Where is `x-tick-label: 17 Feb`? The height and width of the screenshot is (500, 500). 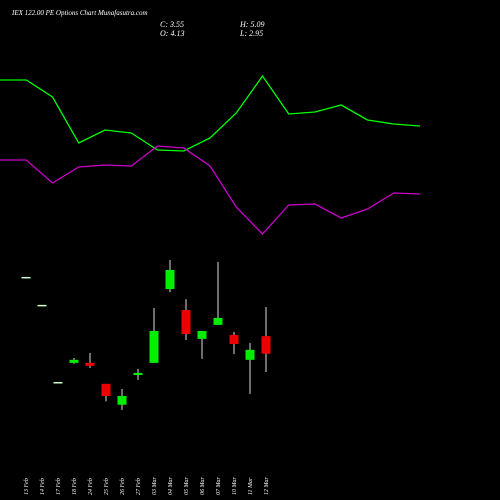 x-tick-label: 17 Feb is located at coordinates (59, 486).